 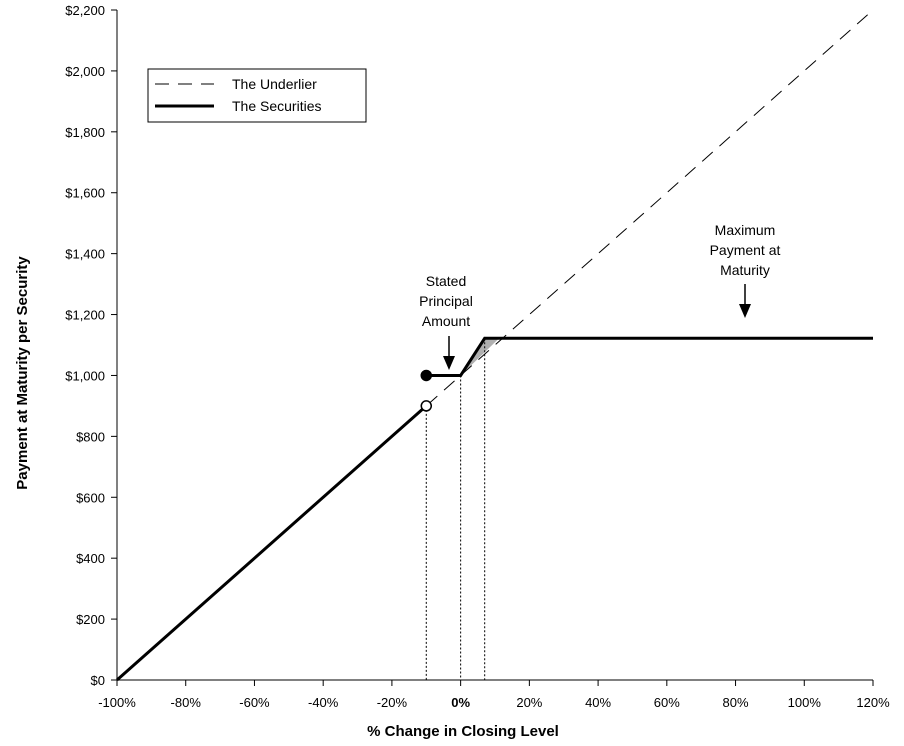 I want to click on x-tick-label: -20%, so click(x=392, y=702).